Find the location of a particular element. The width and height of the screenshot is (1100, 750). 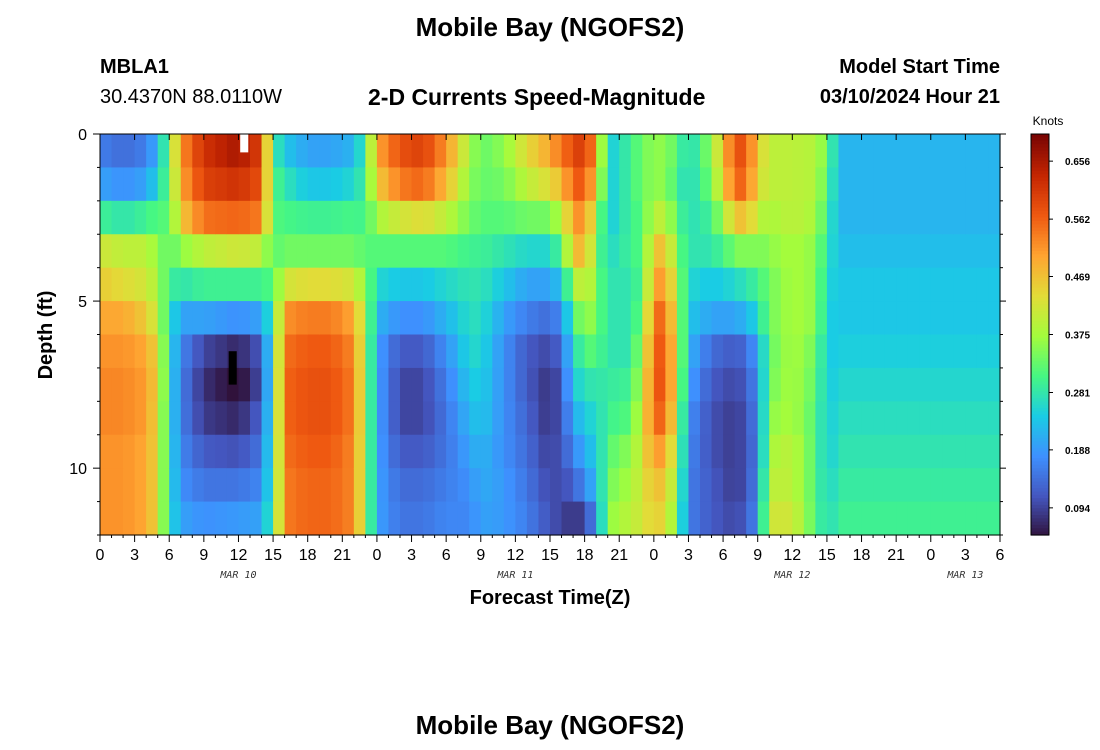

max-marker is located at coordinates (244, 143).